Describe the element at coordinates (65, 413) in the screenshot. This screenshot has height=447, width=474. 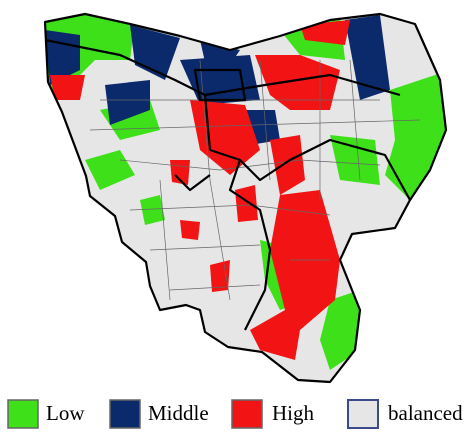
I see `legend-label: Low` at that location.